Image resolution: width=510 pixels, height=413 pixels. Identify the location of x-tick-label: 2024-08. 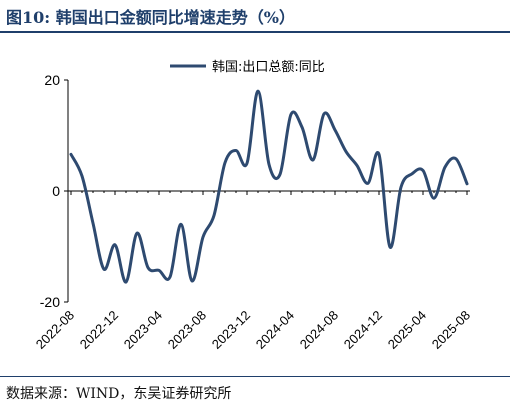
(319, 330).